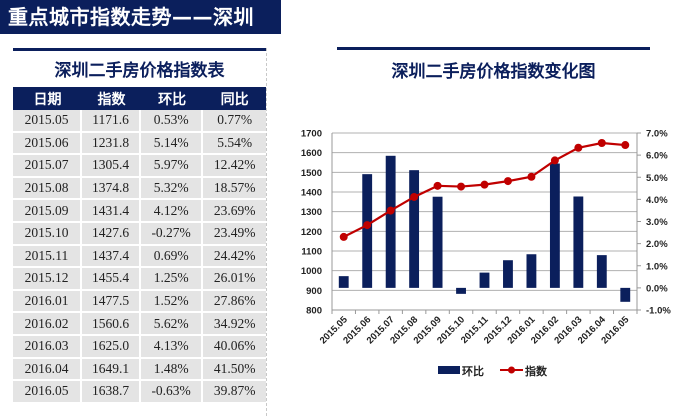 The image size is (683, 416). What do you see at coordinates (601, 271) in the screenshot?
I see `bar-mom-2016.04` at bounding box center [601, 271].